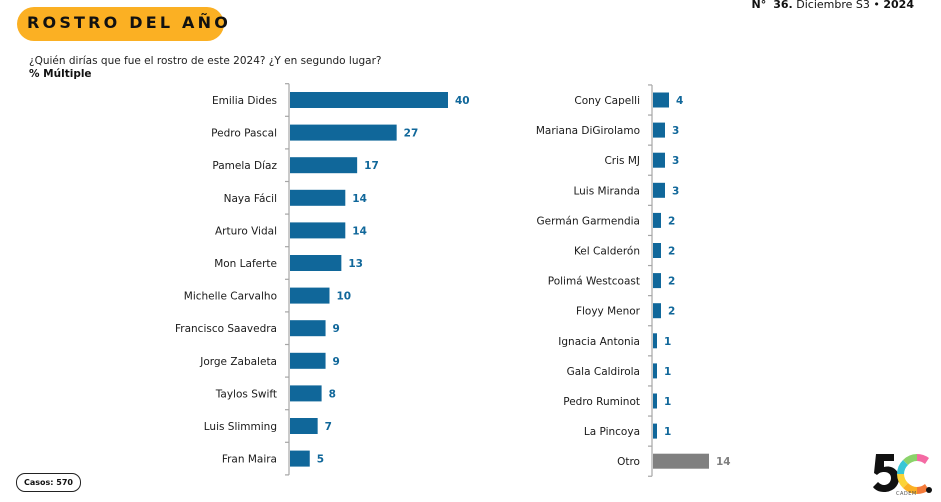 This screenshot has width=941, height=502. What do you see at coordinates (411, 134) in the screenshot?
I see `value-label: 27` at bounding box center [411, 134].